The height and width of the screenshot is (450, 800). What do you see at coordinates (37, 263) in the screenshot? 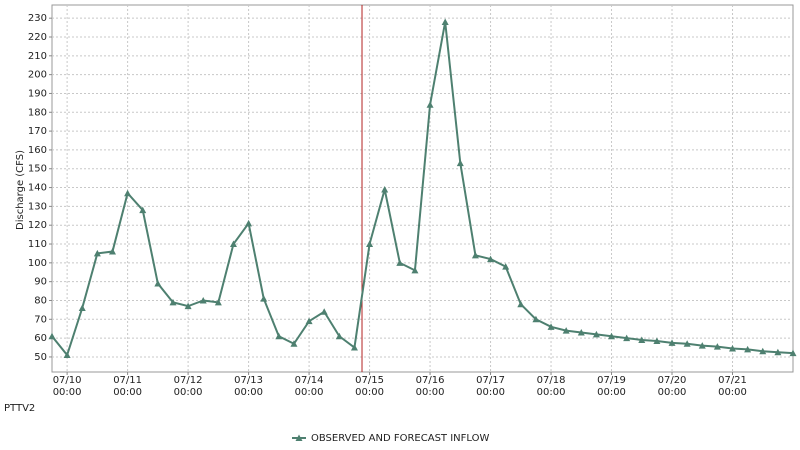
I see `y-tick-label: 100` at bounding box center [37, 263].